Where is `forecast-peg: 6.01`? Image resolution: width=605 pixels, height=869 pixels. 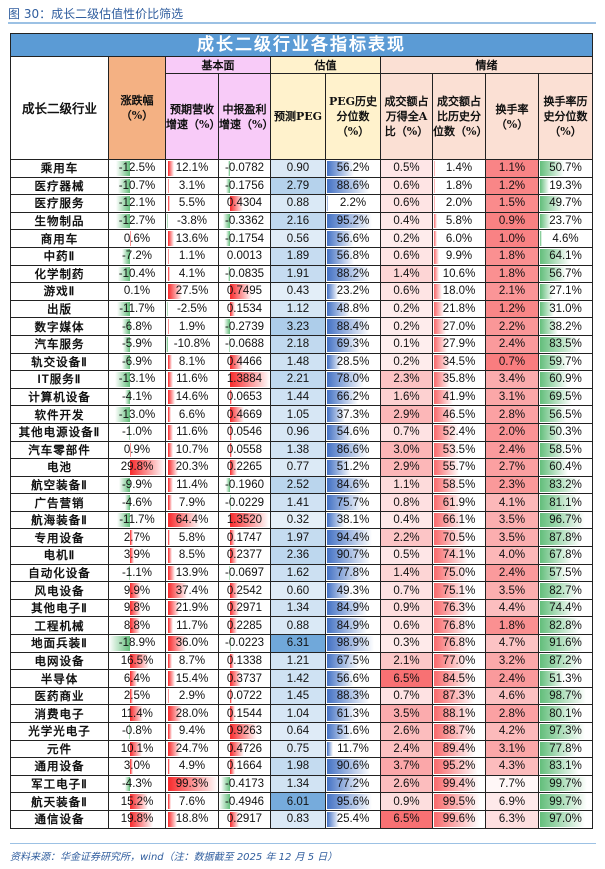
forecast-peg: 6.01 is located at coordinates (298, 801).